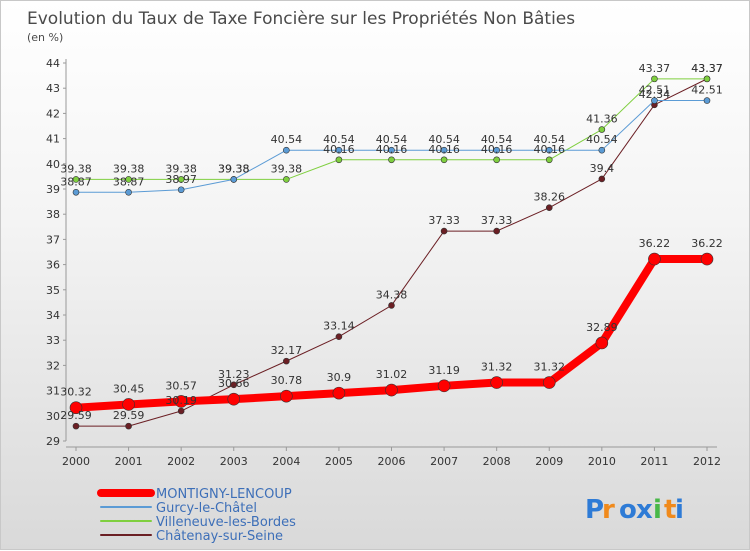 The image size is (750, 551). I want to click on data-label-ch-tenay-sur-seine: 37.33, so click(444, 220).